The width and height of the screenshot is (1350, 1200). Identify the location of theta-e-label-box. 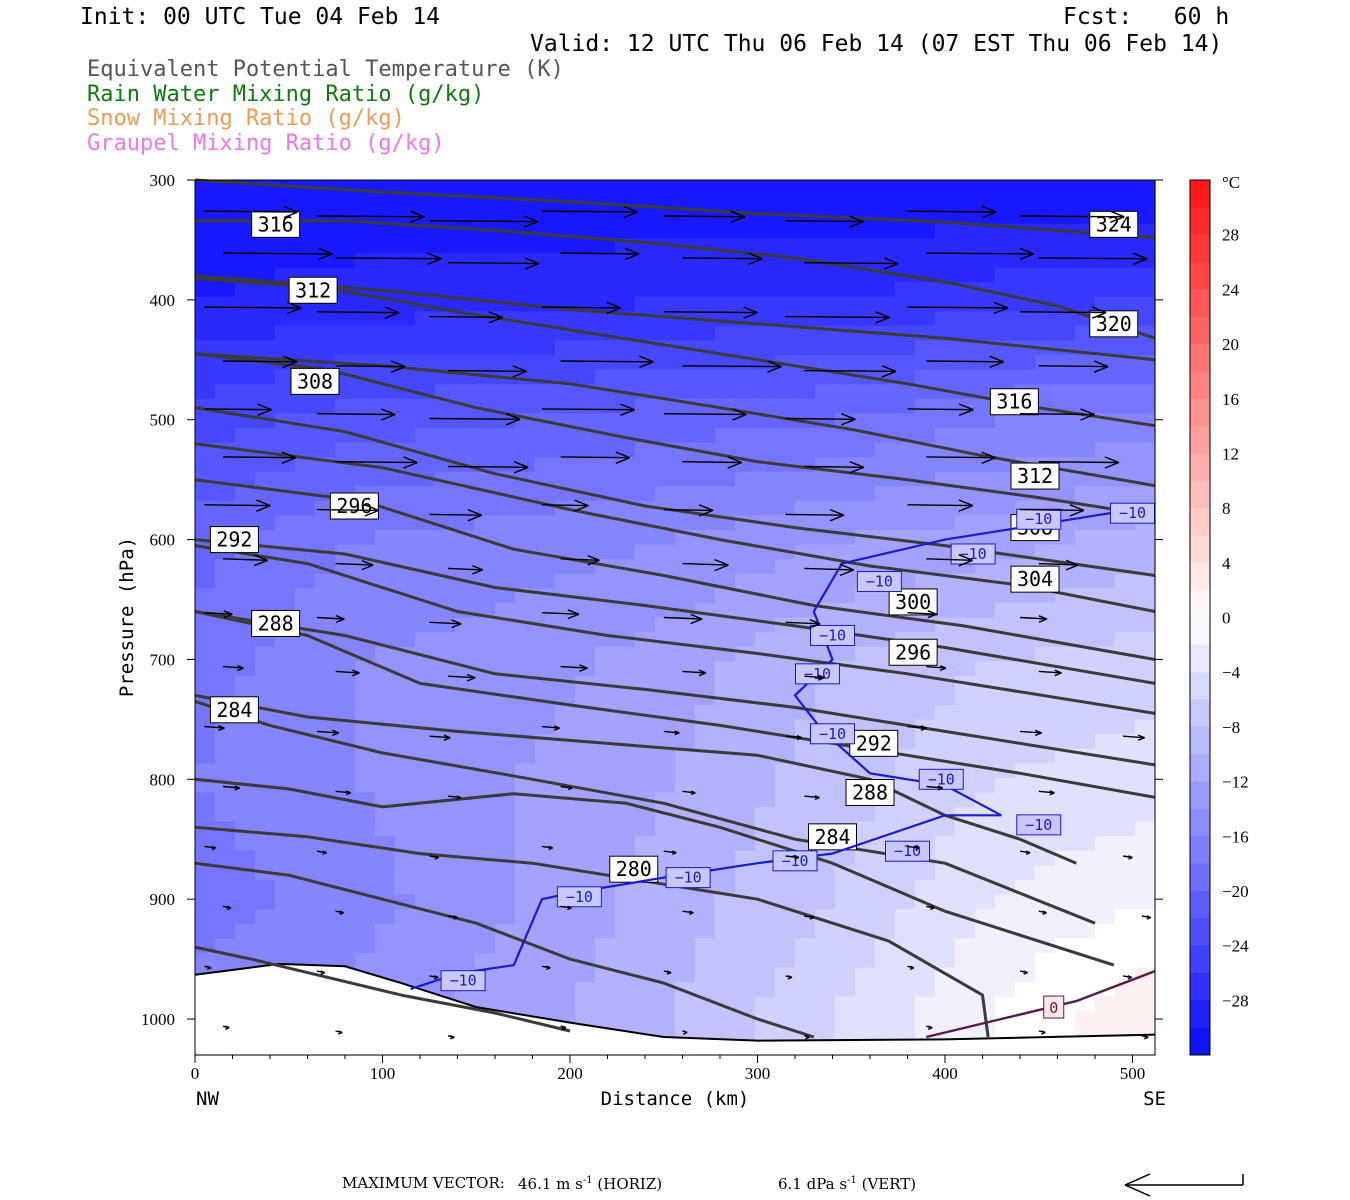
(913, 652).